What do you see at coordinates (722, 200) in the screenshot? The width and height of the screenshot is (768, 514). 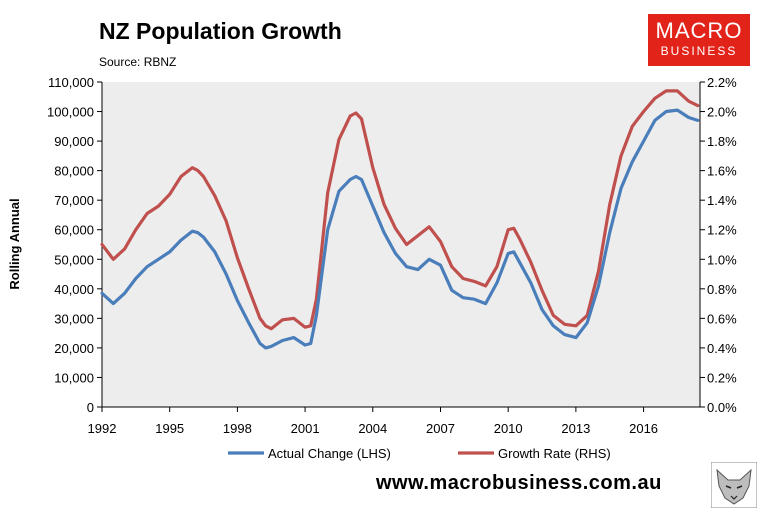 I see `y-right-tick-label: 1.4%` at bounding box center [722, 200].